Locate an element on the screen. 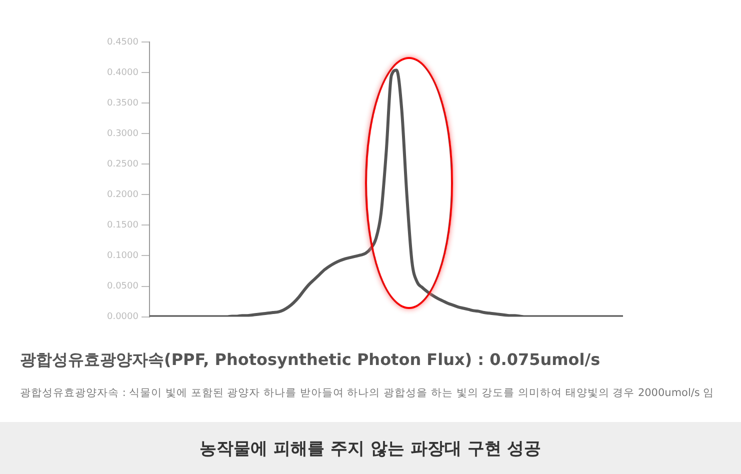  text: 광합성유효광양자속 : 식물이 빛에 포함된 광양자 하나를 받아들여 하나의 광합성을 하는 빛의 강도를 의미하여 태양빛의 경우 2000umol/s 임 is located at coordinates (367, 393).